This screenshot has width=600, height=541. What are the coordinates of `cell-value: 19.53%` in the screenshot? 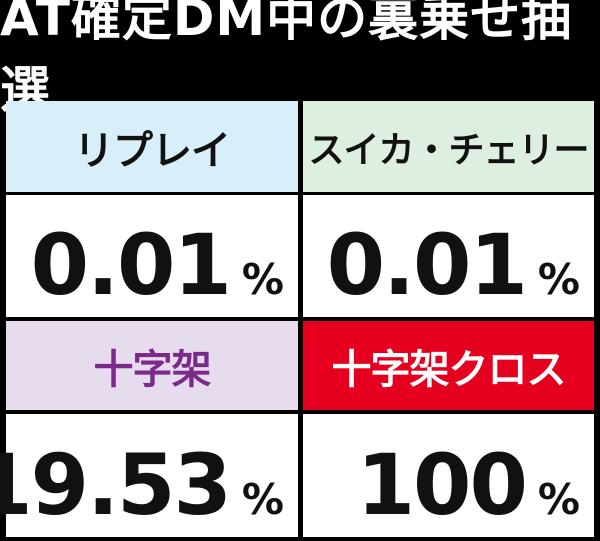 It's located at (149, 475).